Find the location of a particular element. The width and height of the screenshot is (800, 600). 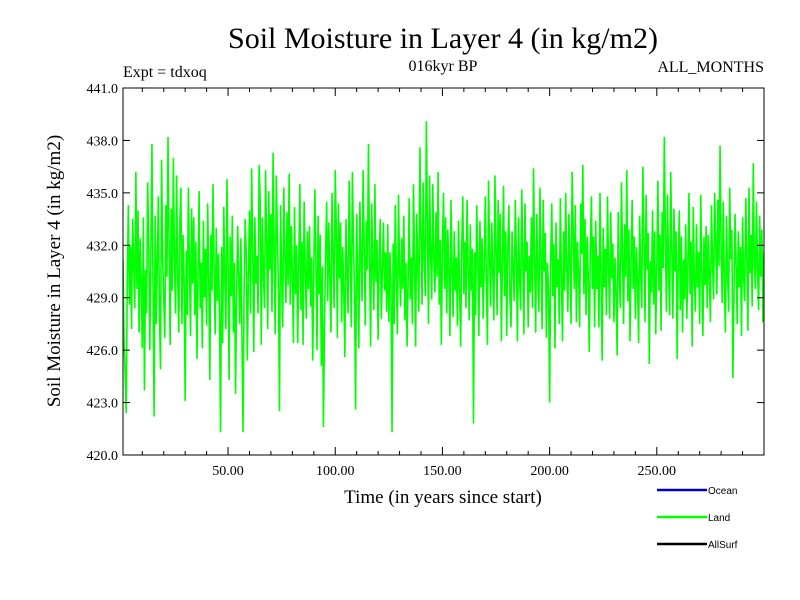

legend-label-allsurf: AllSurf is located at coordinates (723, 545).